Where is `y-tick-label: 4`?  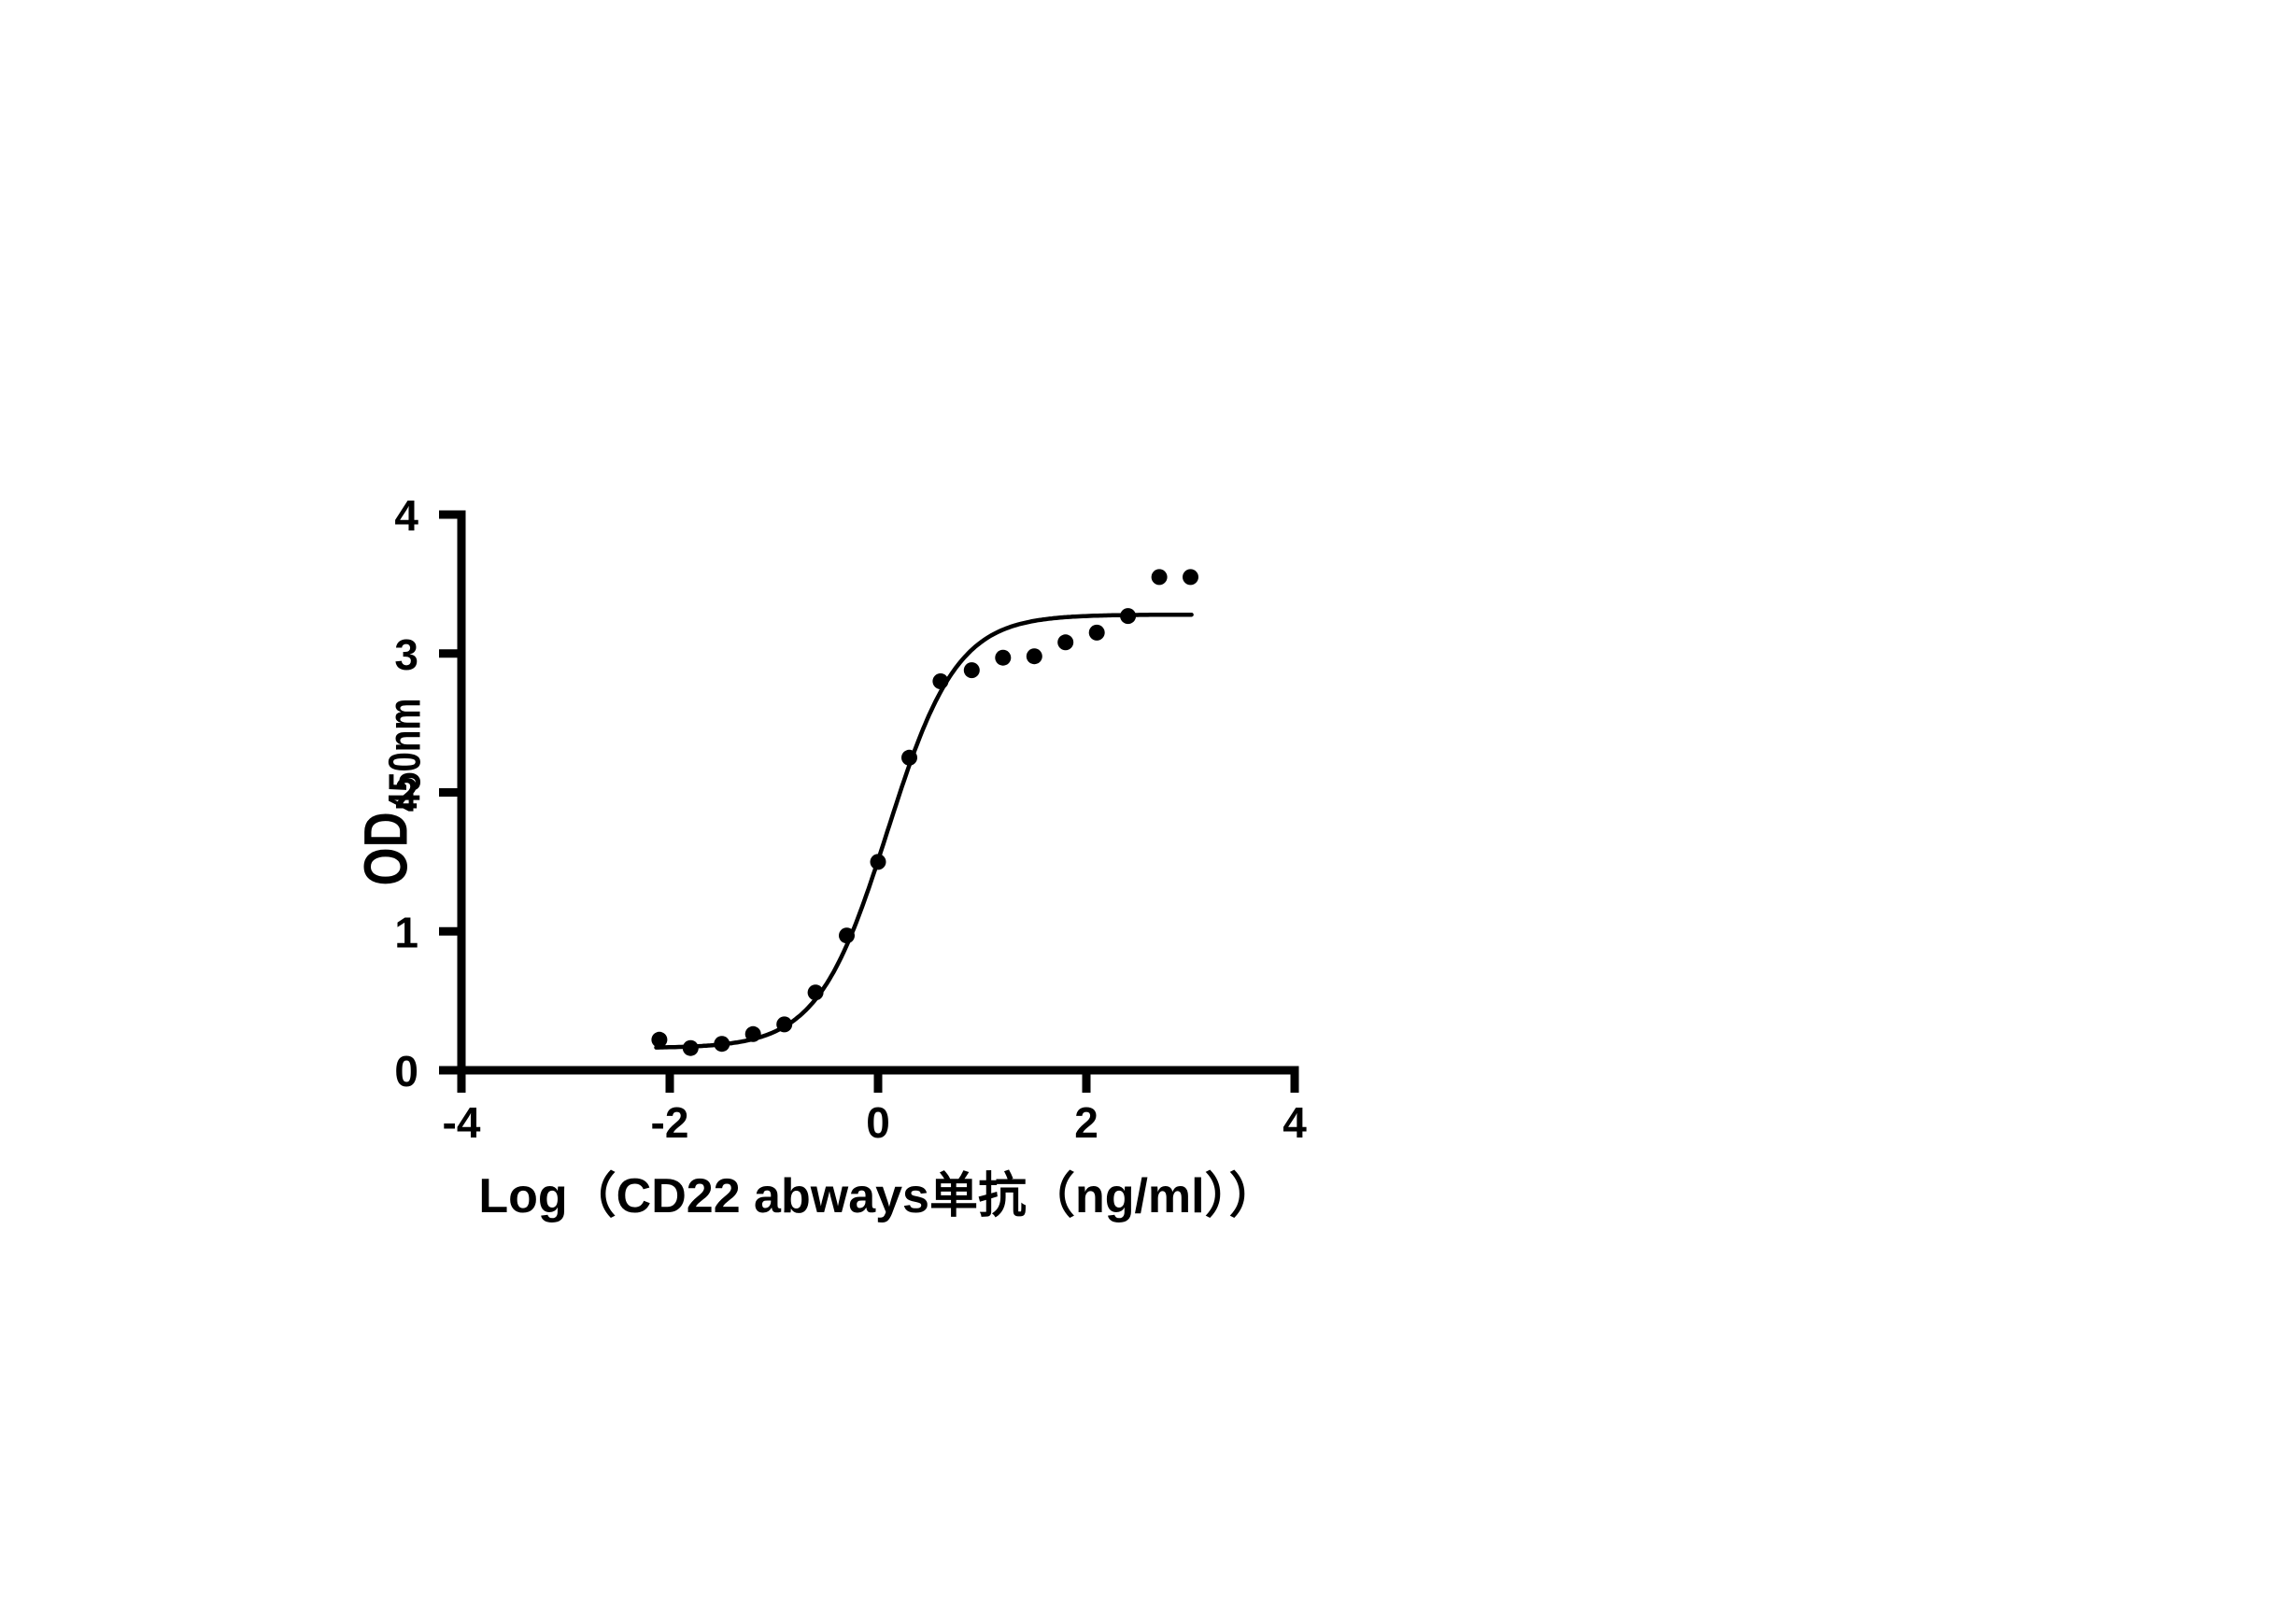 y-tick-label: 4 is located at coordinates (406, 515).